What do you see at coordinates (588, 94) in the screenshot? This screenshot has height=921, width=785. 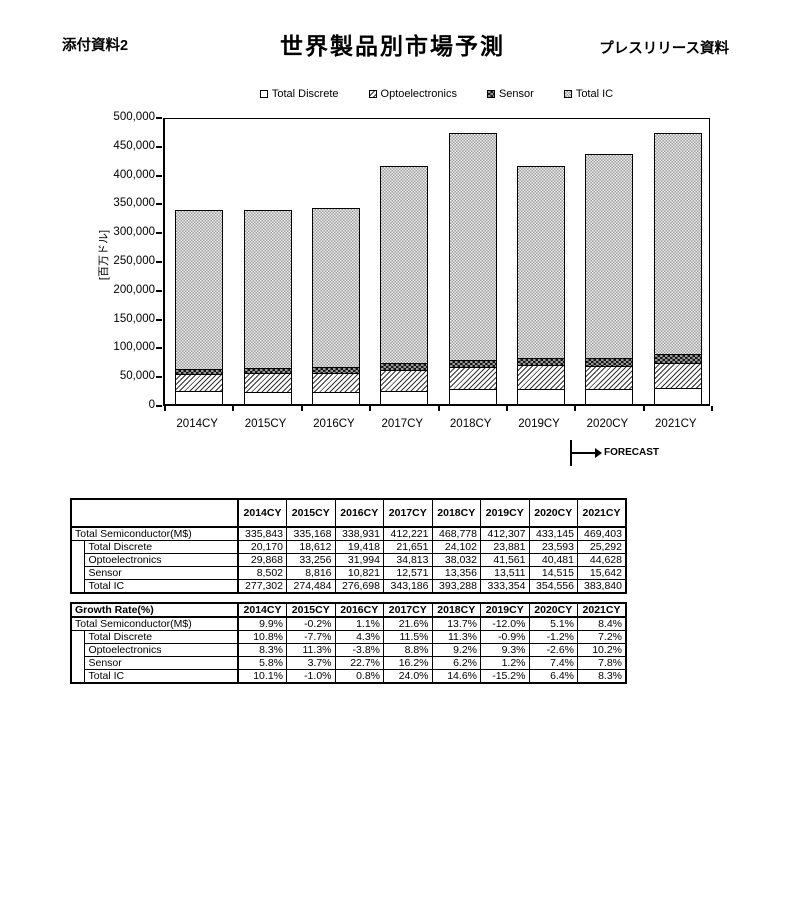 I see `legend-item: Total IC` at bounding box center [588, 94].